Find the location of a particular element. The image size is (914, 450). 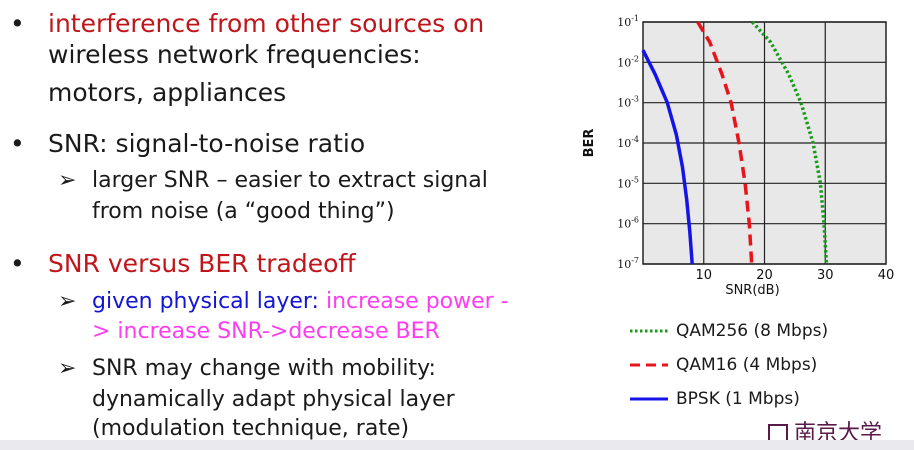

bullet-snr-text: SNR: signal-to-noise ratio is located at coordinates (207, 143).